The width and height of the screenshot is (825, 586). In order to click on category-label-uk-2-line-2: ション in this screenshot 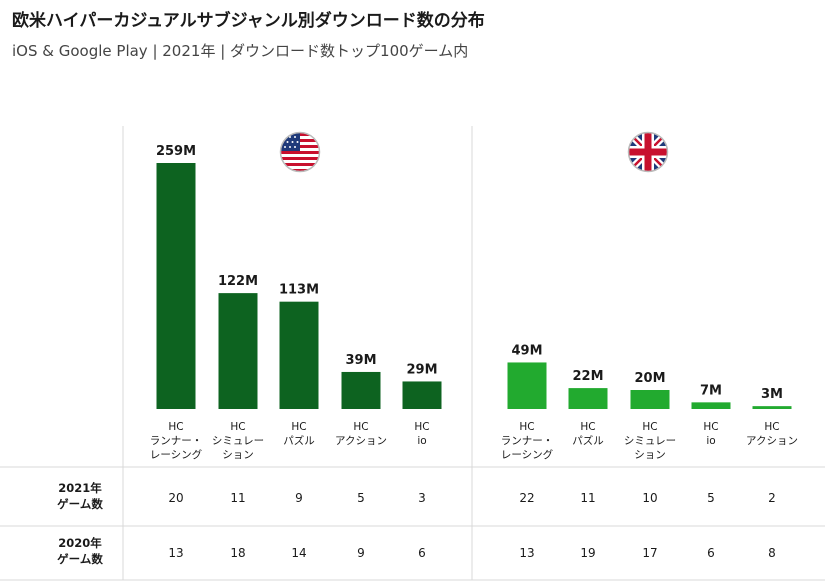, I will do `click(650, 455)`.